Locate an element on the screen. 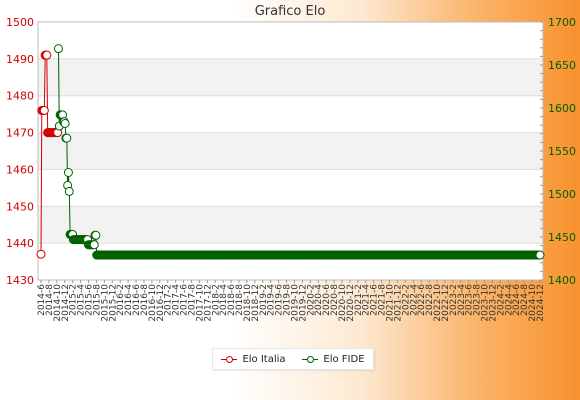 The width and height of the screenshot is (580, 400). x-tick-label: 2020-12 is located at coordinates (351, 303).